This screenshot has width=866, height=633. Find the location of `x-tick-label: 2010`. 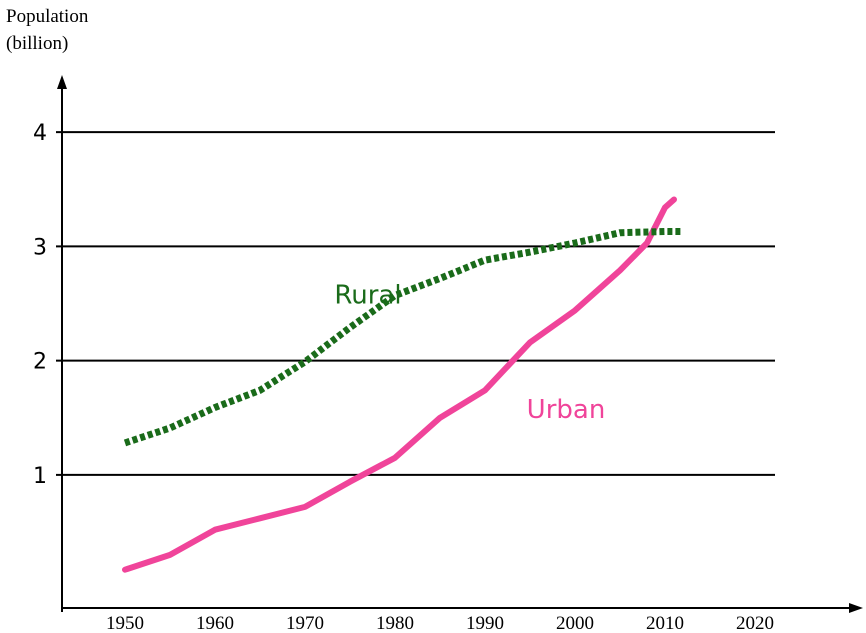

x-tick-label: 2010 is located at coordinates (665, 623).